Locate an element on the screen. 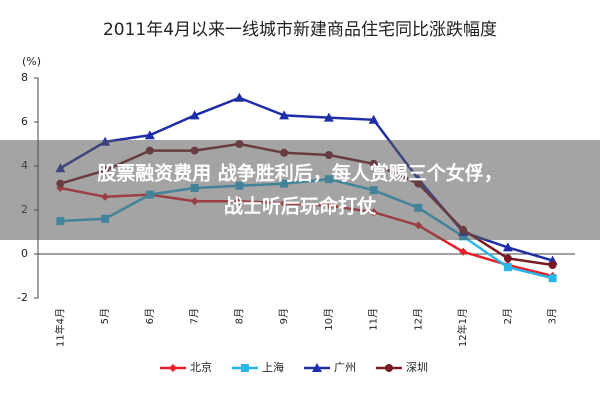 The image size is (600, 400). x-tick-label: 11月 is located at coordinates (374, 319).